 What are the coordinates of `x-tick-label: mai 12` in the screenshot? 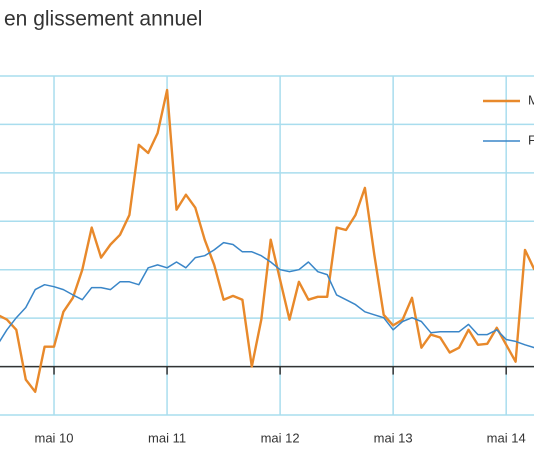 It's located at (280, 437).